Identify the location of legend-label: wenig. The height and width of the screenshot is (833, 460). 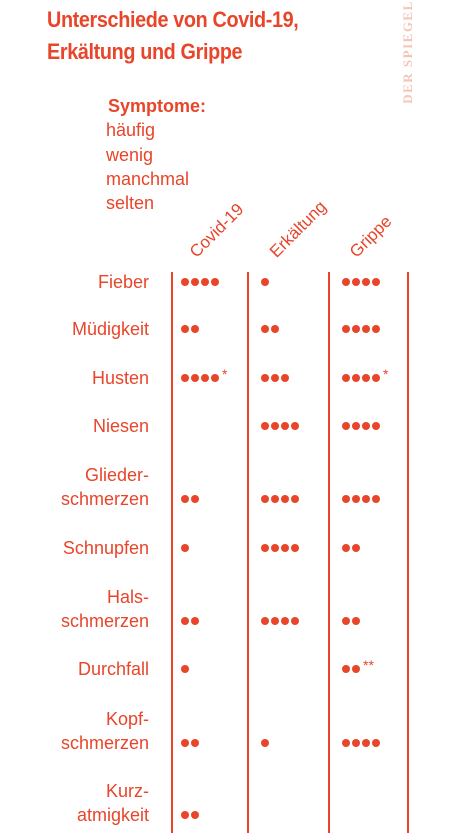
(130, 155).